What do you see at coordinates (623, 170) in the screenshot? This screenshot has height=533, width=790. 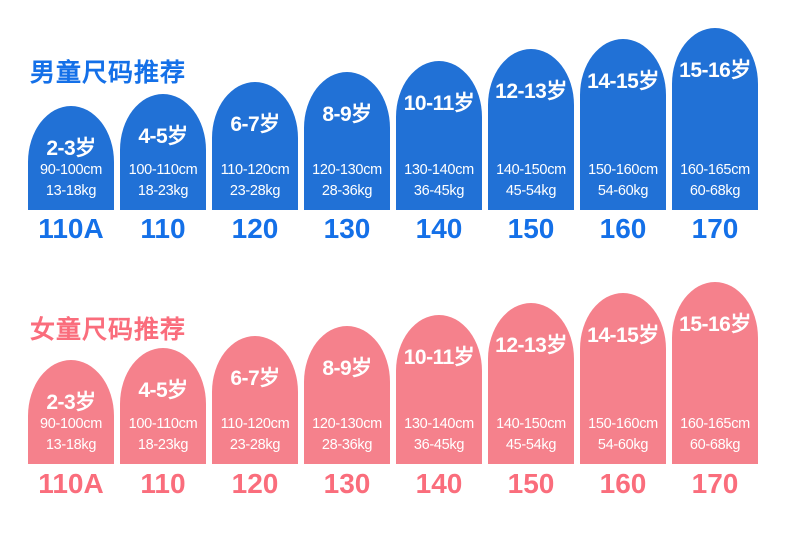 I see `height-range-label: 150-160cm` at bounding box center [623, 170].